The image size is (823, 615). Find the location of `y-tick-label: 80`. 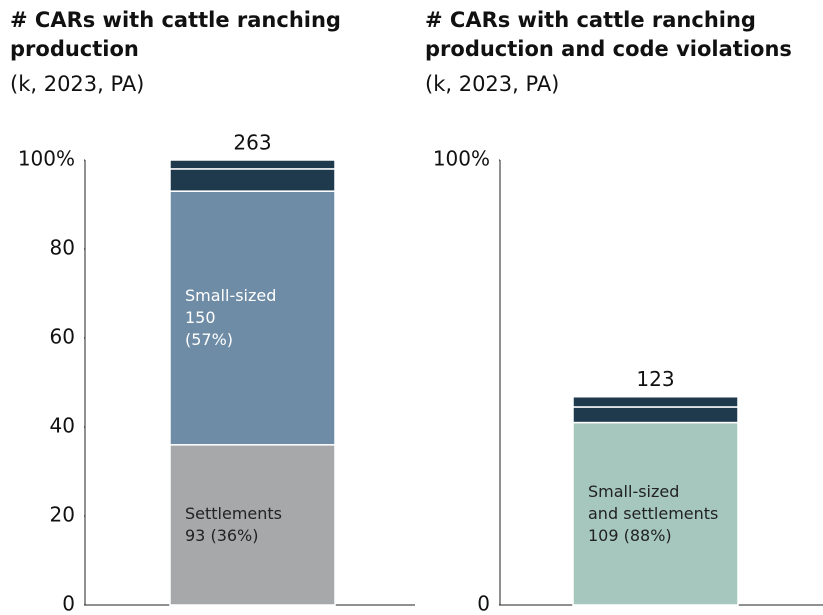

y-tick-label: 80 is located at coordinates (62, 248).